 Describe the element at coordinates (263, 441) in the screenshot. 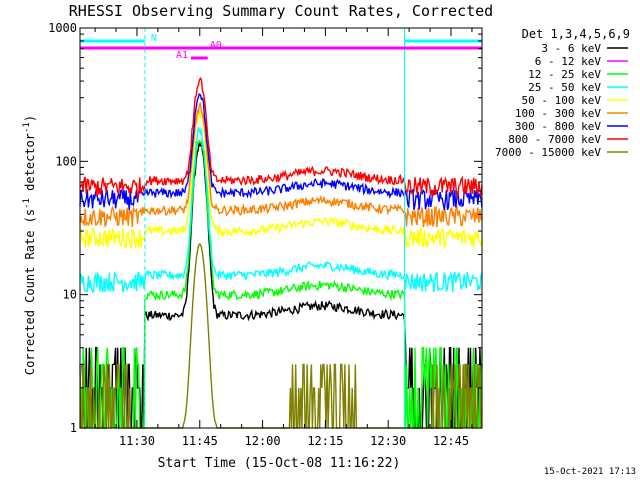

I see `x-tick-label: 12:00` at that location.